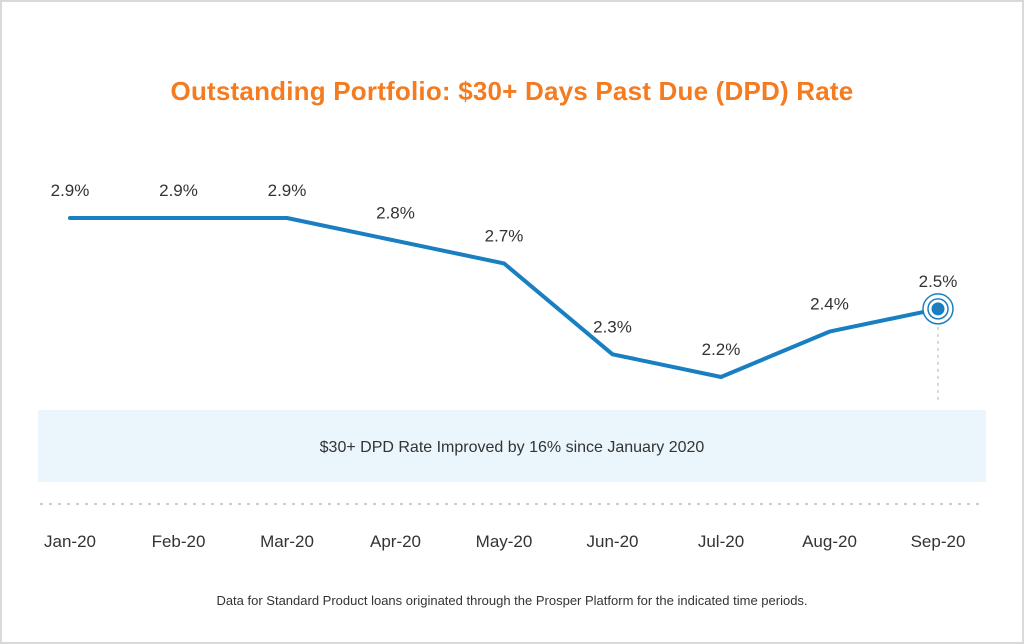 Image resolution: width=1024 pixels, height=644 pixels. I want to click on x-tick-label: Jun-20, so click(613, 541).